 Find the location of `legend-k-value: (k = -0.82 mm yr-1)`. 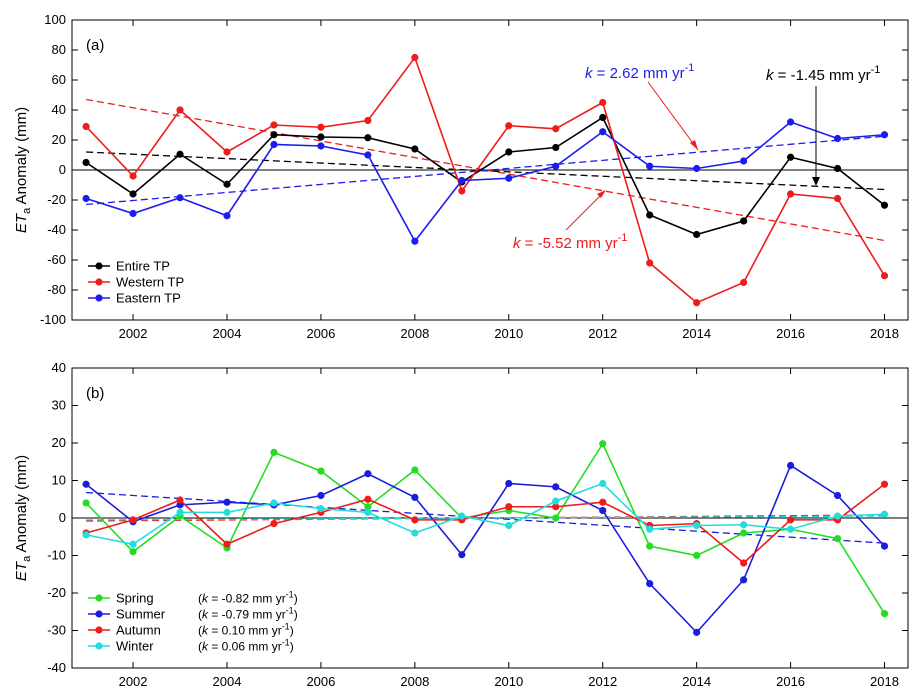

legend-k-value: (k = -0.82 mm yr-1) is located at coordinates (248, 598).